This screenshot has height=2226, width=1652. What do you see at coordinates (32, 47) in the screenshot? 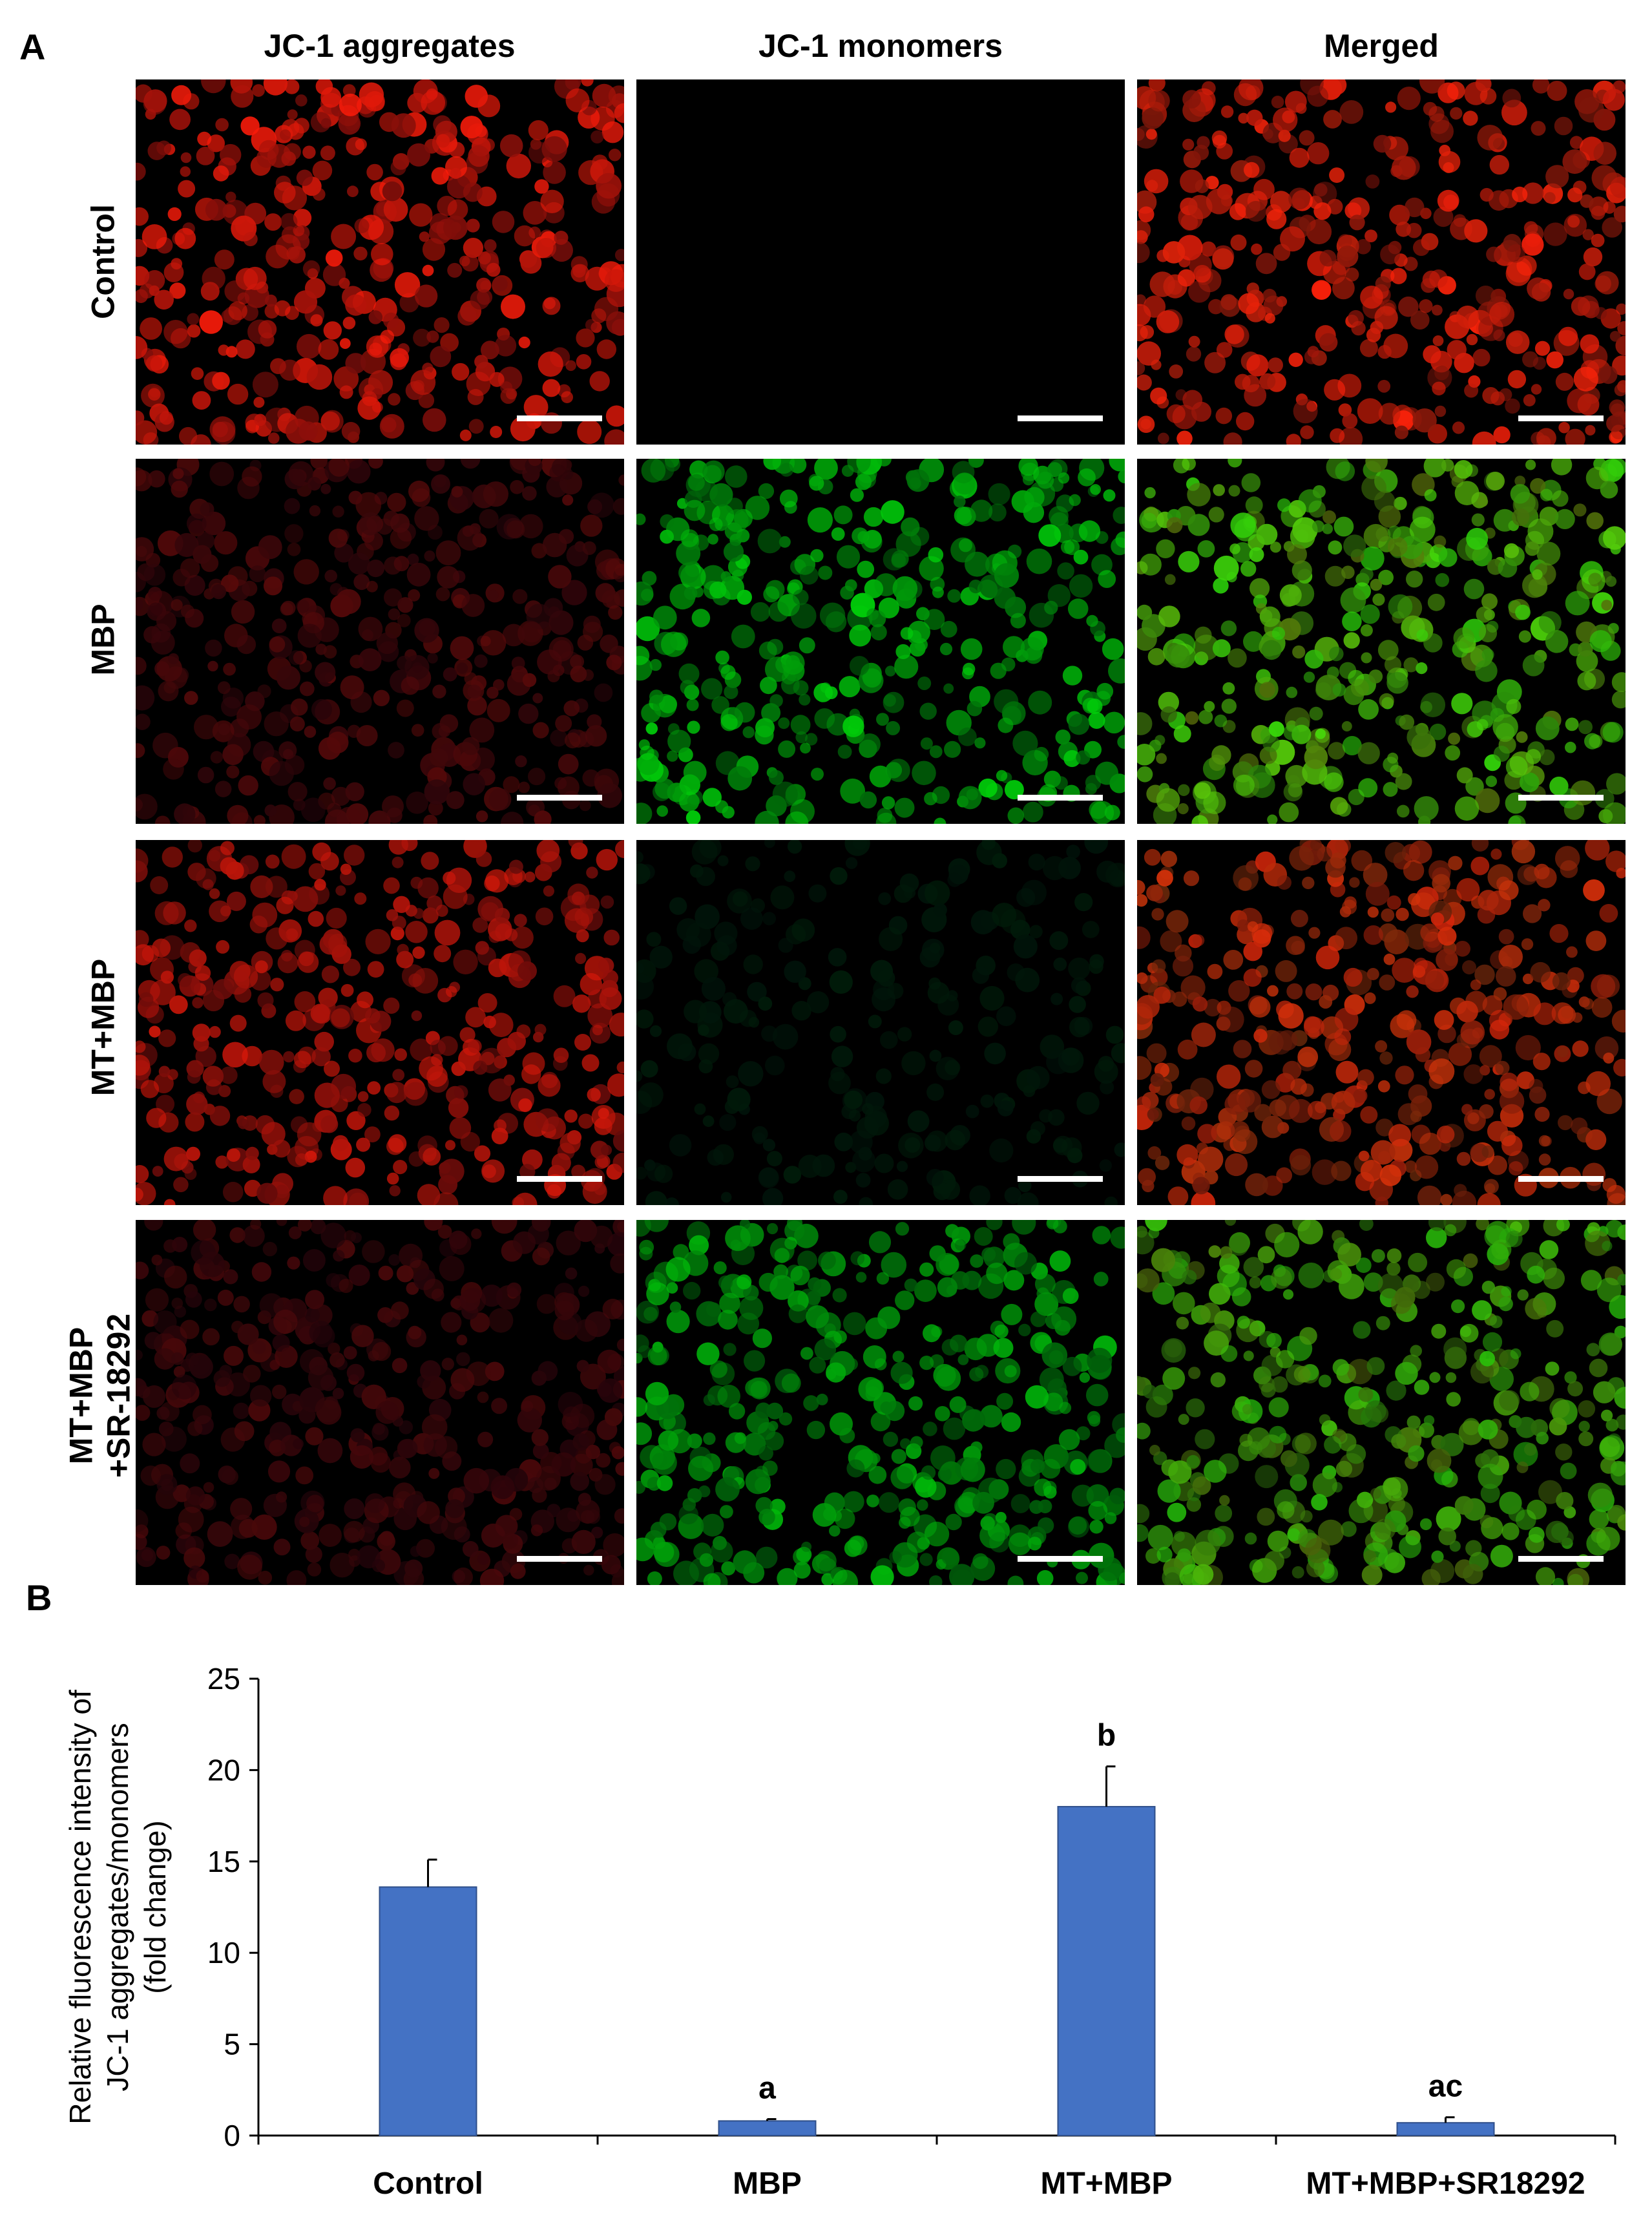
I see `panel-a-label: A` at bounding box center [32, 47].